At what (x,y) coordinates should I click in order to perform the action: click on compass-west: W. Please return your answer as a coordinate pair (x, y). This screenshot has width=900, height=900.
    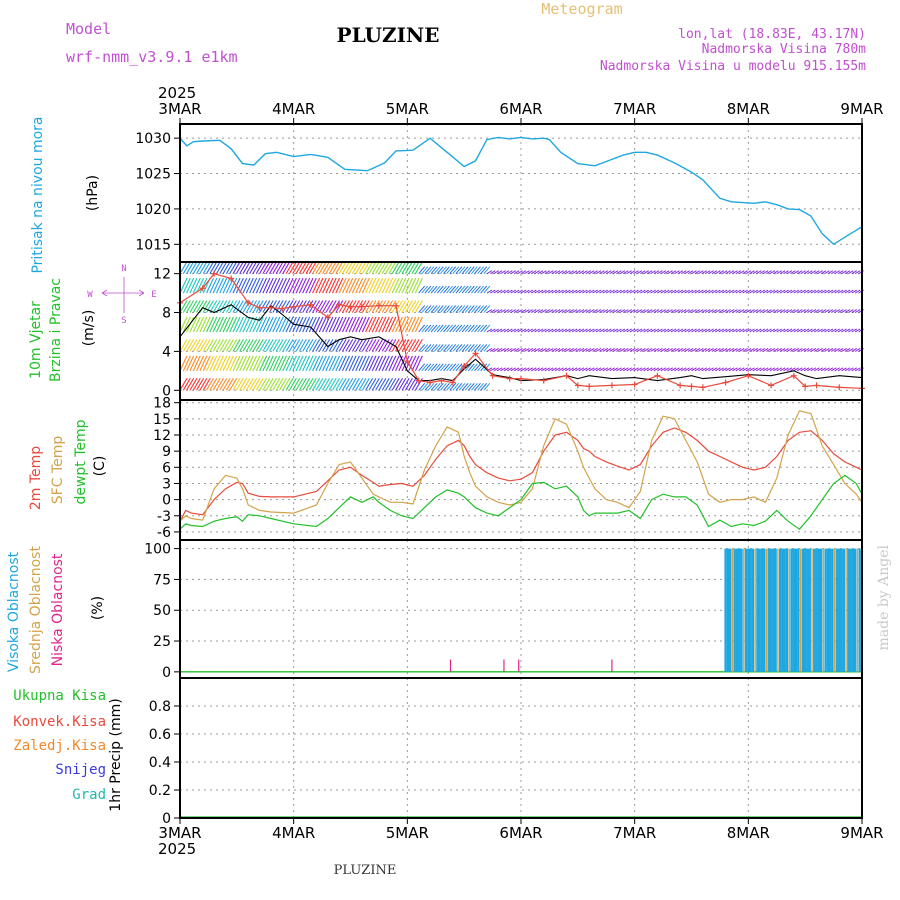
    Looking at the image, I should click on (90, 295).